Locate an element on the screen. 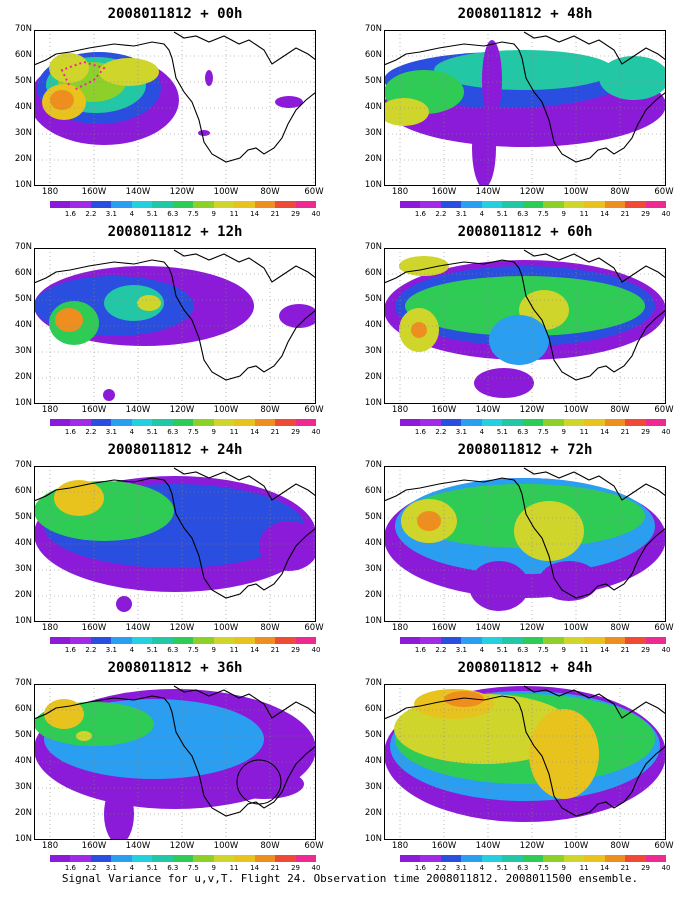  latitude-label: 60N is located at coordinates (23, 273).